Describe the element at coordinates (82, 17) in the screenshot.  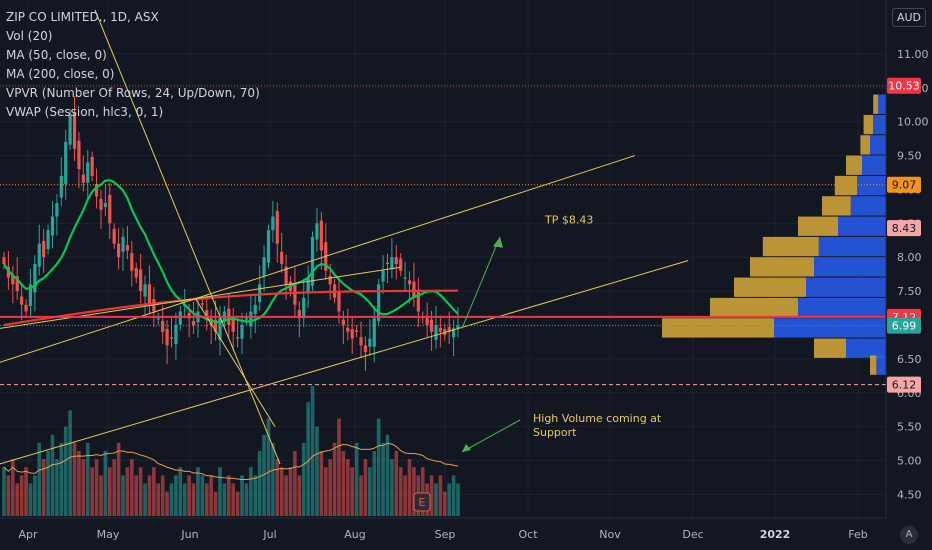
I see `symbol-title: ZIP CO LIMITED., 1D, ASX` at that location.